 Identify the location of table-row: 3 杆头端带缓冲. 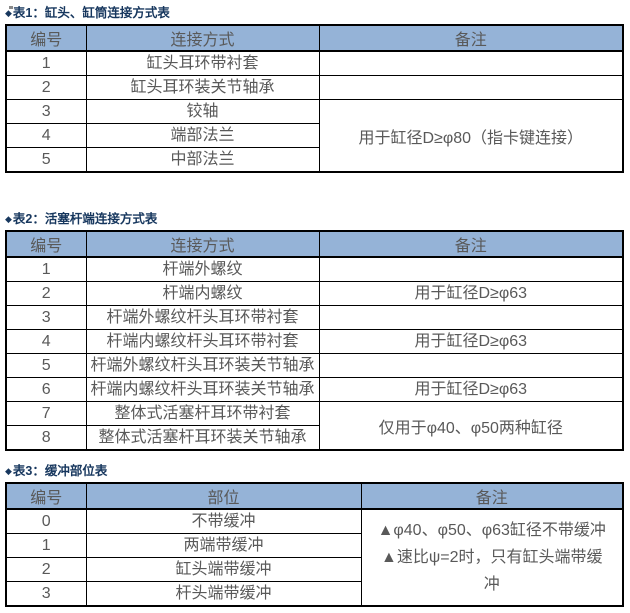
(314, 594).